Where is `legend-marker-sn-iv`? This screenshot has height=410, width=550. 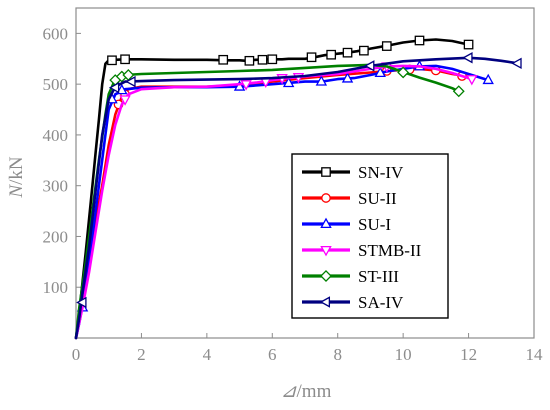
legend-marker-sn-iv is located at coordinates (326, 172).